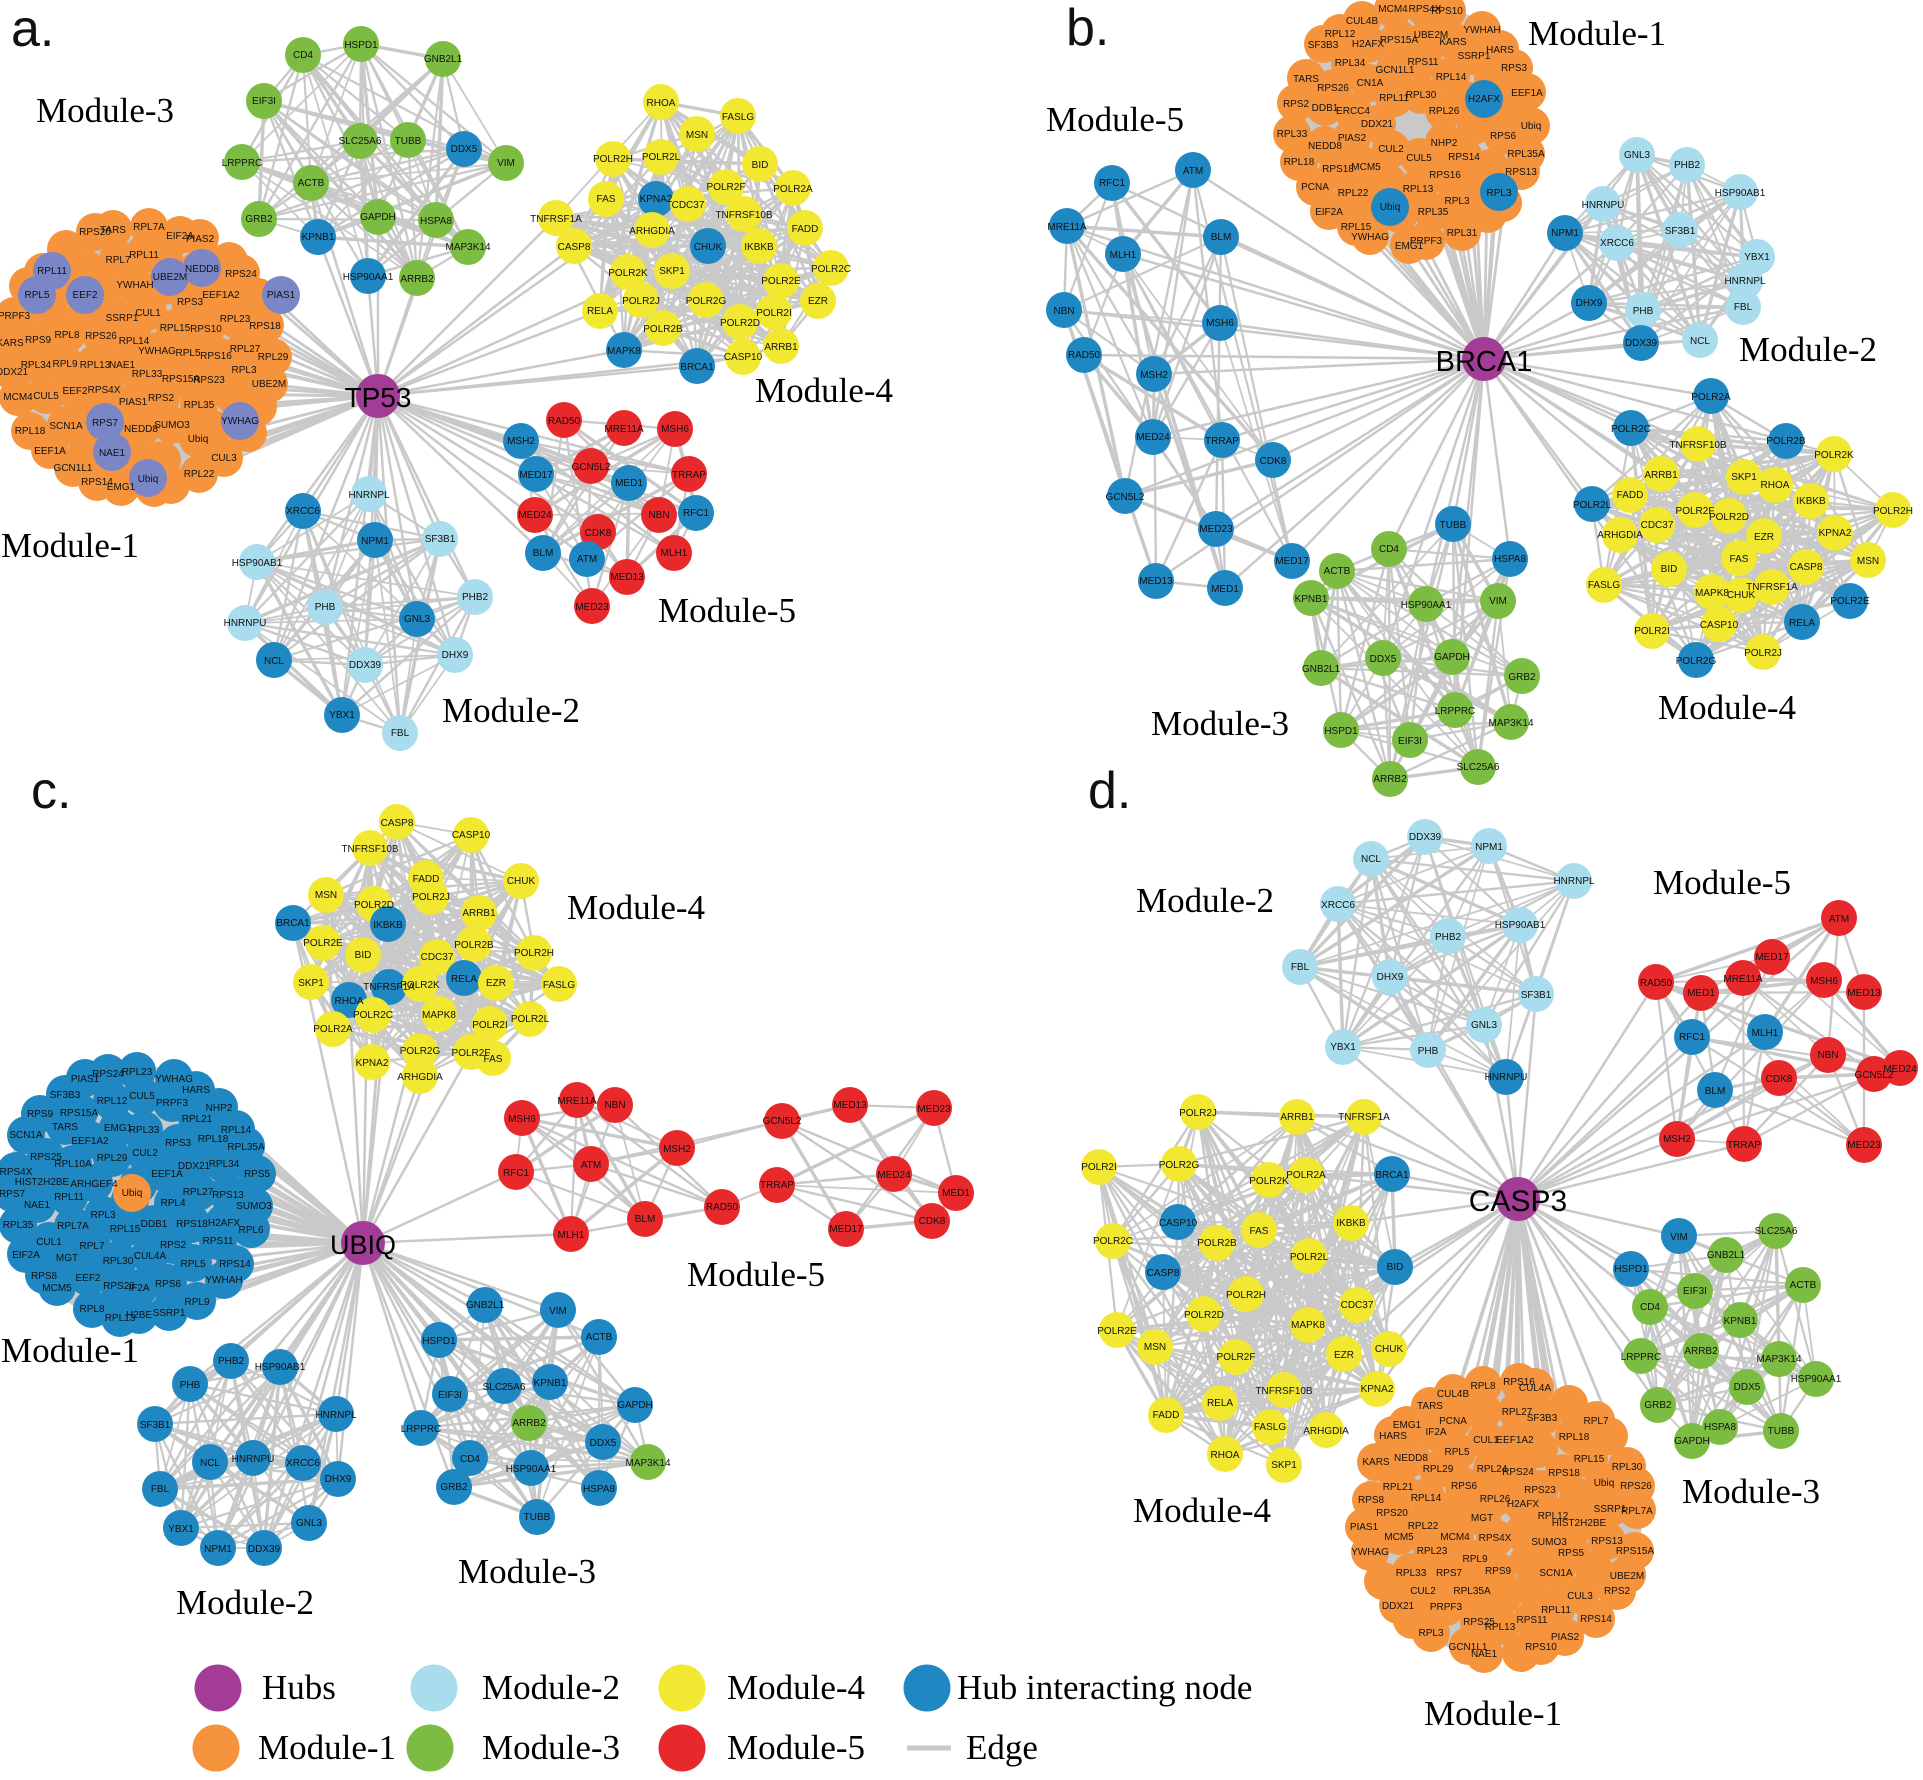 The height and width of the screenshot is (1780, 1923). What do you see at coordinates (564, 421) in the screenshot?
I see `svg-text: RAD50` at bounding box center [564, 421].